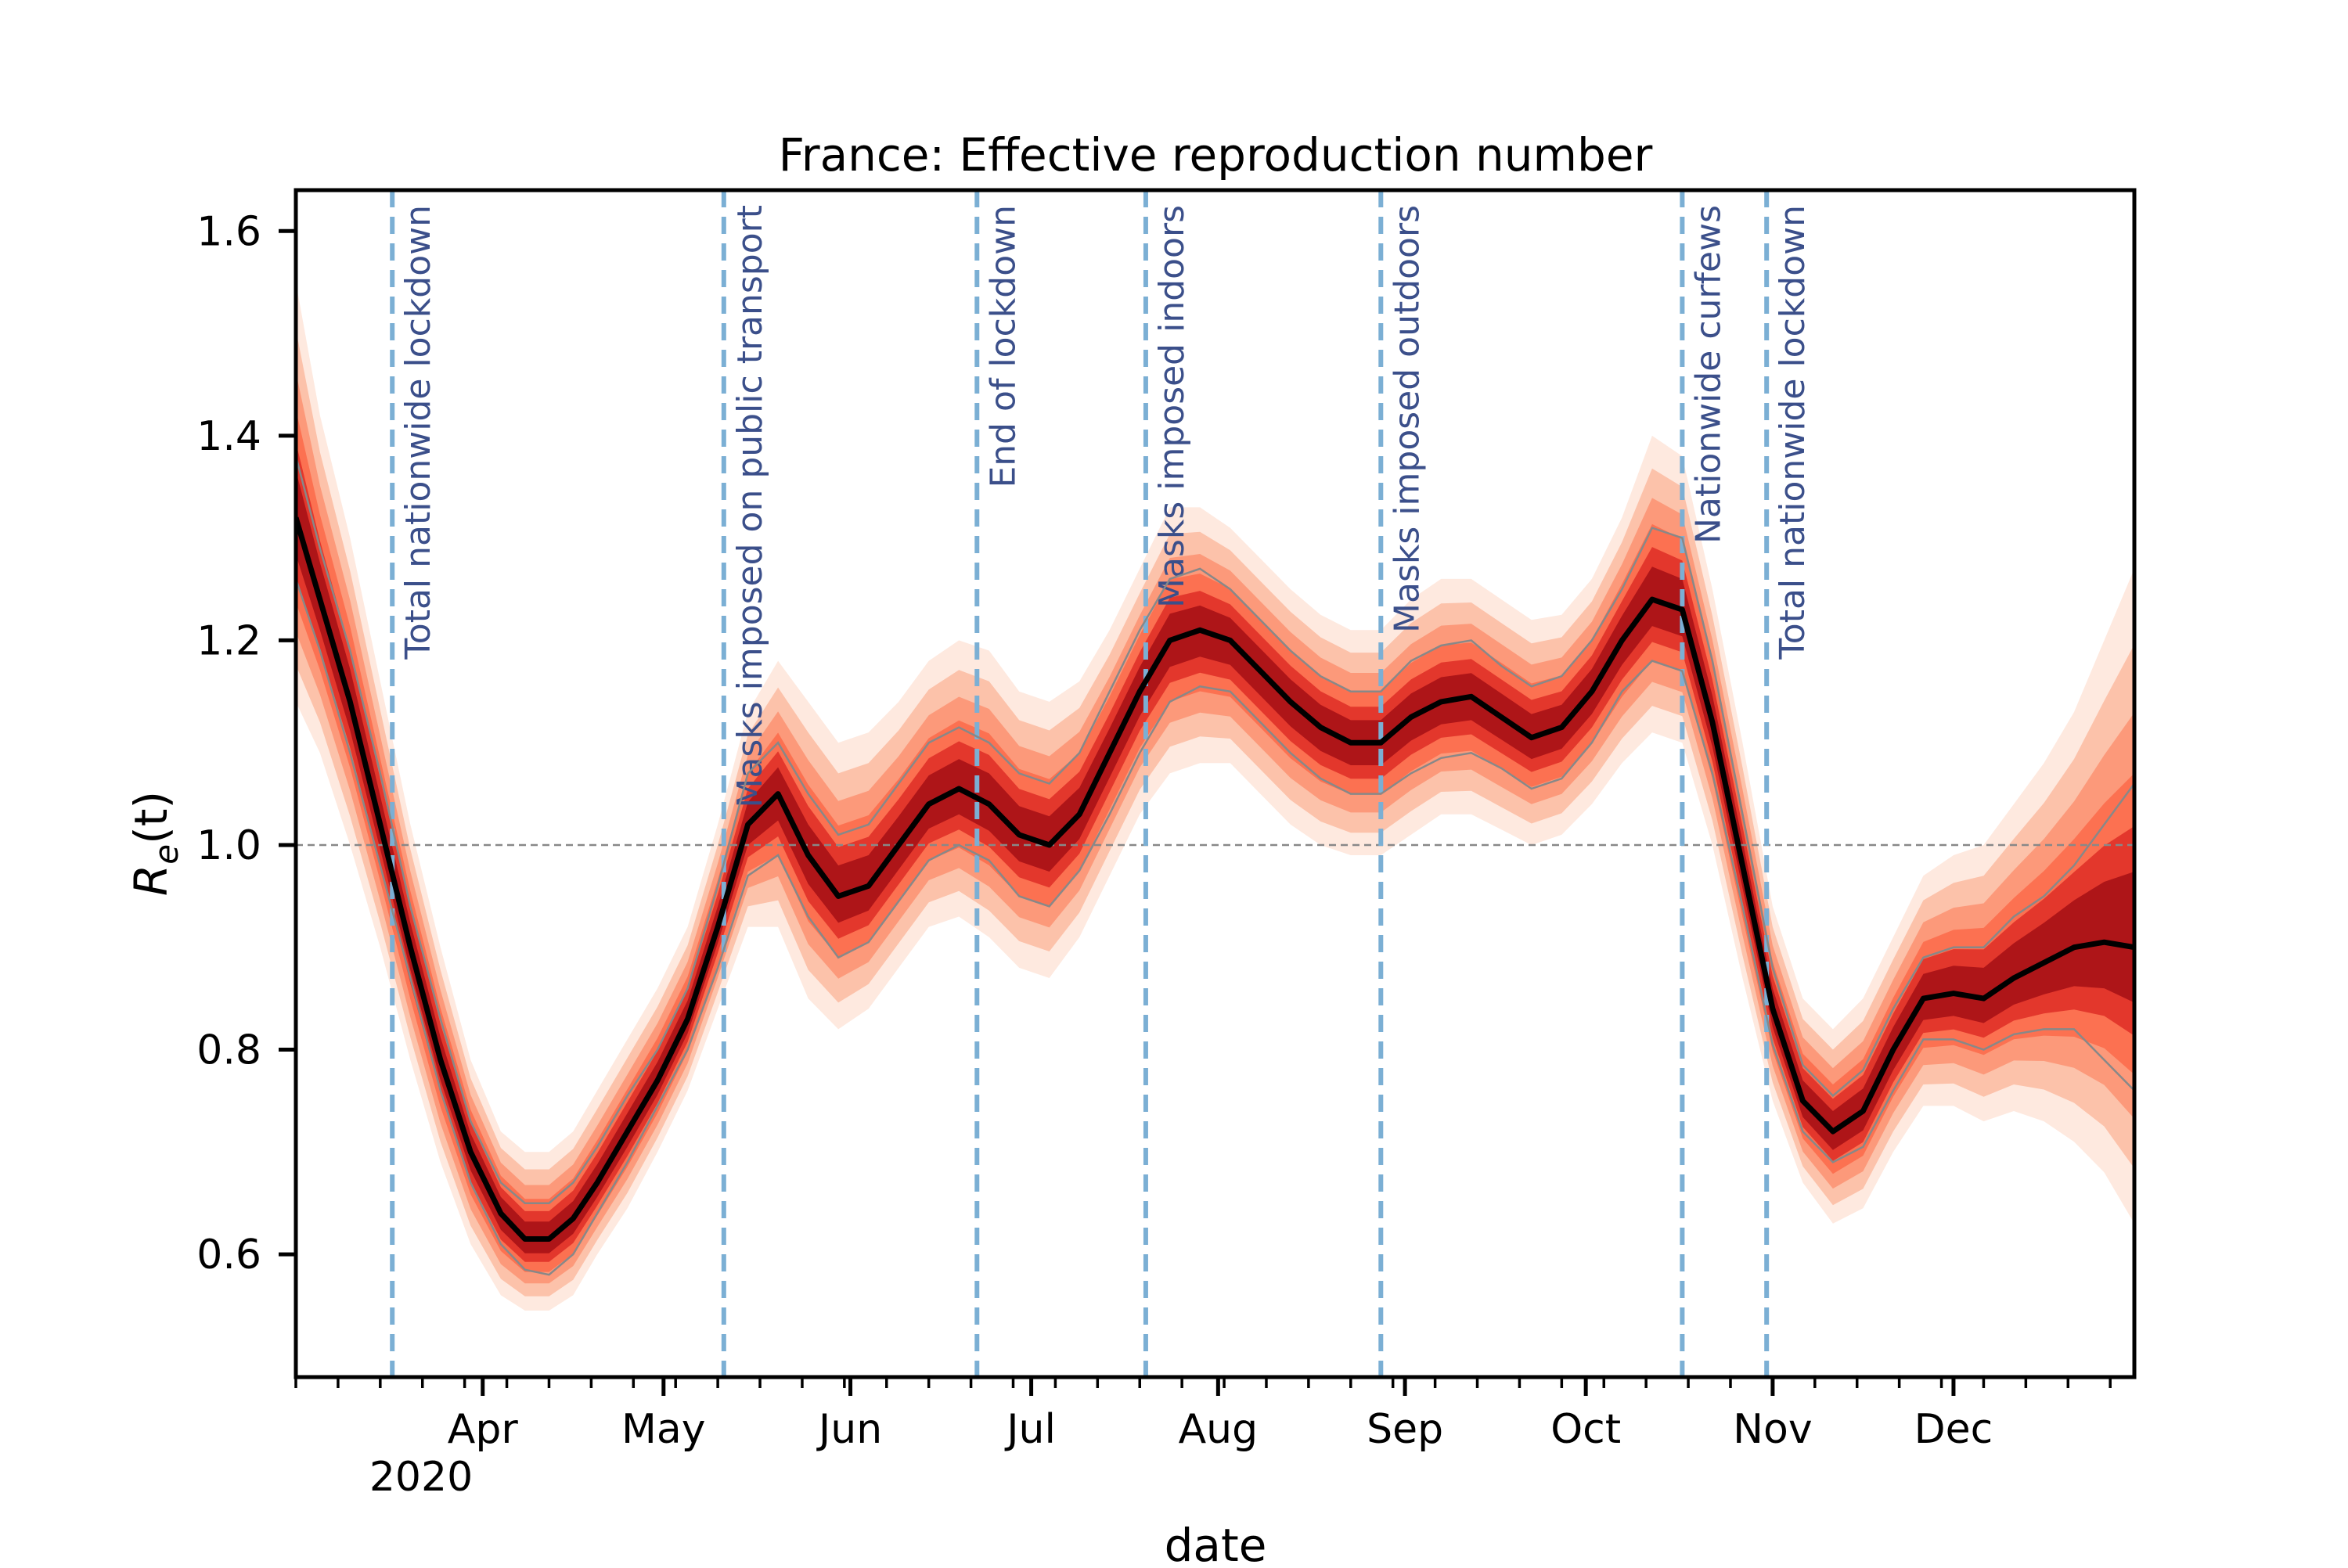 The width and height of the screenshot is (2348, 1568). I want to click on event-label-2: Masks imposed on public transport, so click(750, 507).